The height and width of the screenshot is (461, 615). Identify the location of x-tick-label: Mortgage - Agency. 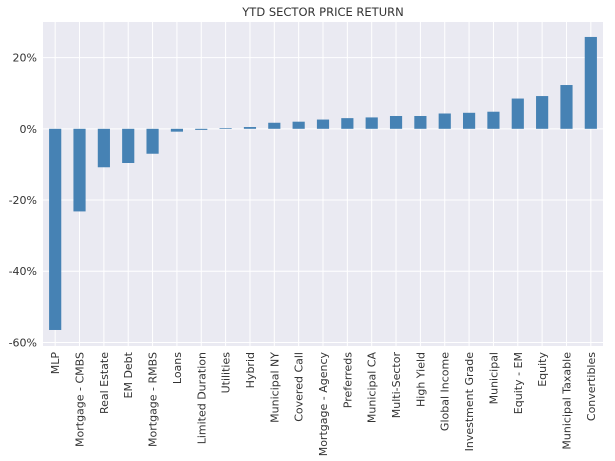
(323, 404).